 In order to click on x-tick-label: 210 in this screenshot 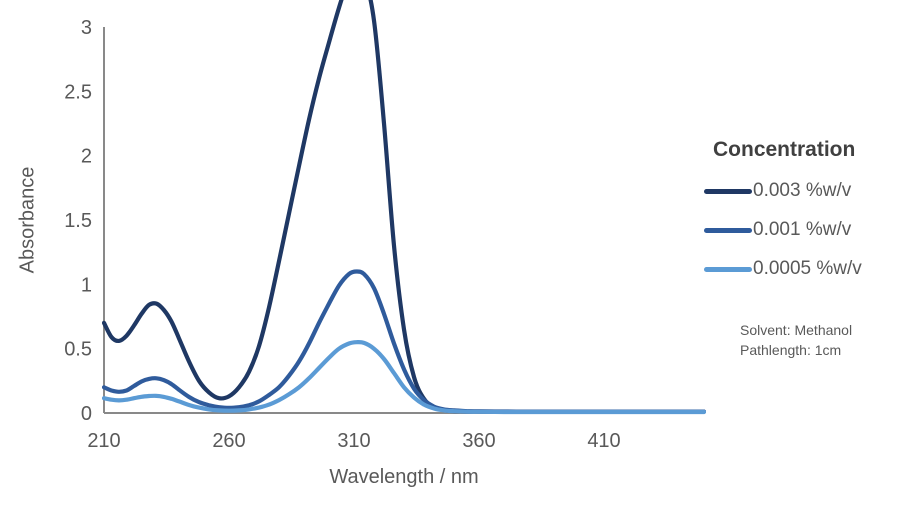, I will do `click(103, 441)`.